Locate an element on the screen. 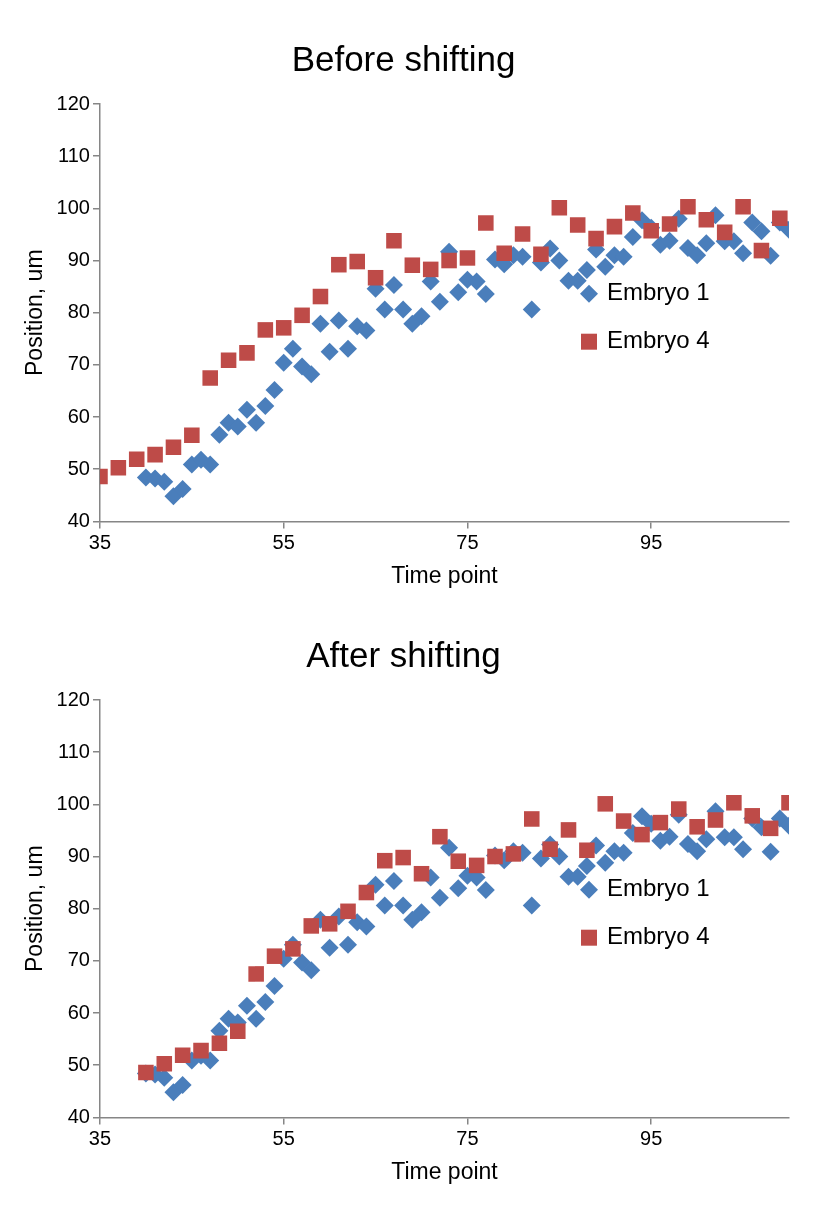 The height and width of the screenshot is (1211, 819). chart-title: Before shifting is located at coordinates (403, 58).